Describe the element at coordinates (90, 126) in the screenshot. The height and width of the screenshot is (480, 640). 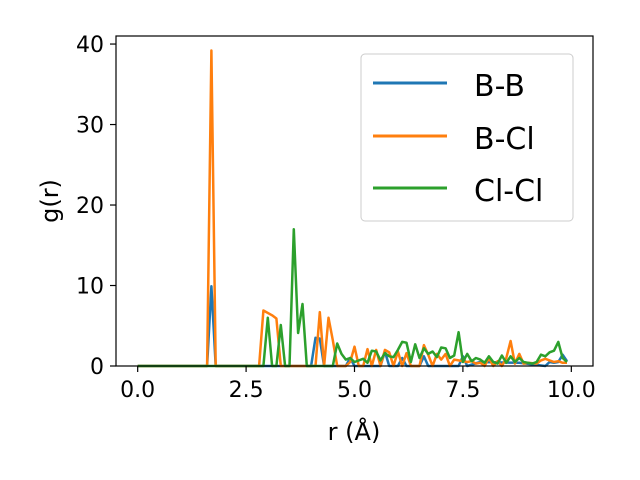
I see `y-tick-label: 30` at that location.